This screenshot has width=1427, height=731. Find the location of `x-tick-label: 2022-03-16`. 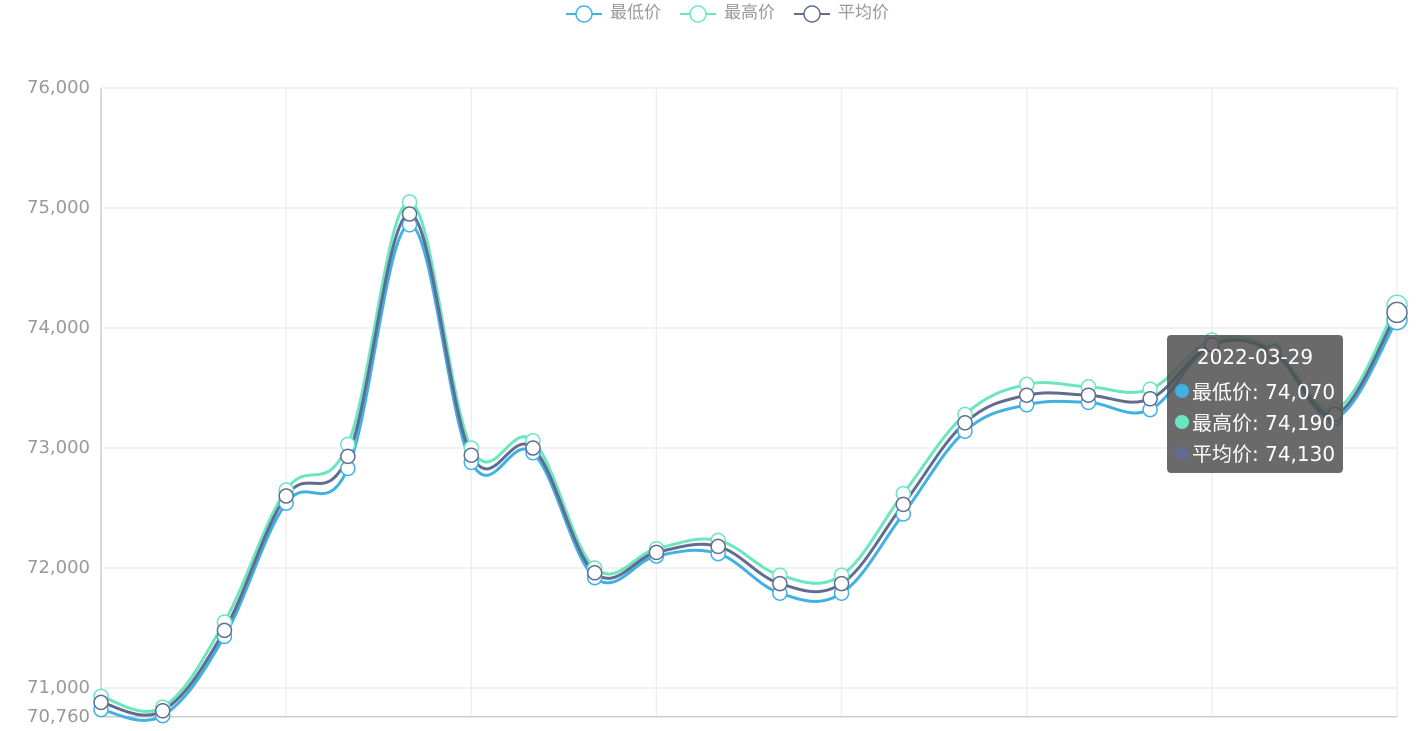

x-tick-label: 2022-03-16 is located at coordinates (841, 730).